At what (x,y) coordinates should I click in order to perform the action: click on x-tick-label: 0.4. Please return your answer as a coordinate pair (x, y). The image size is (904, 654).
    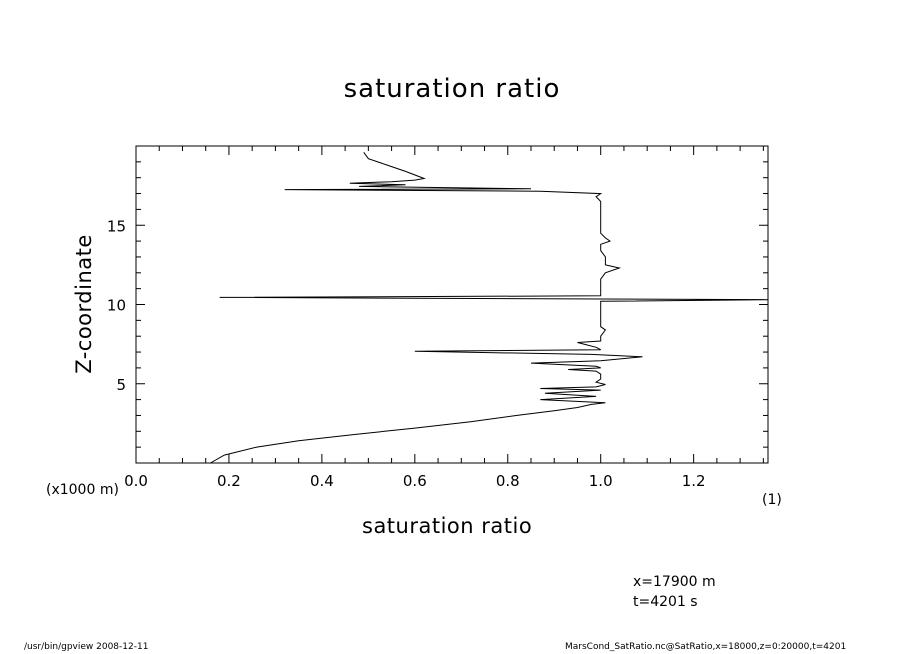
    Looking at the image, I should click on (322, 481).